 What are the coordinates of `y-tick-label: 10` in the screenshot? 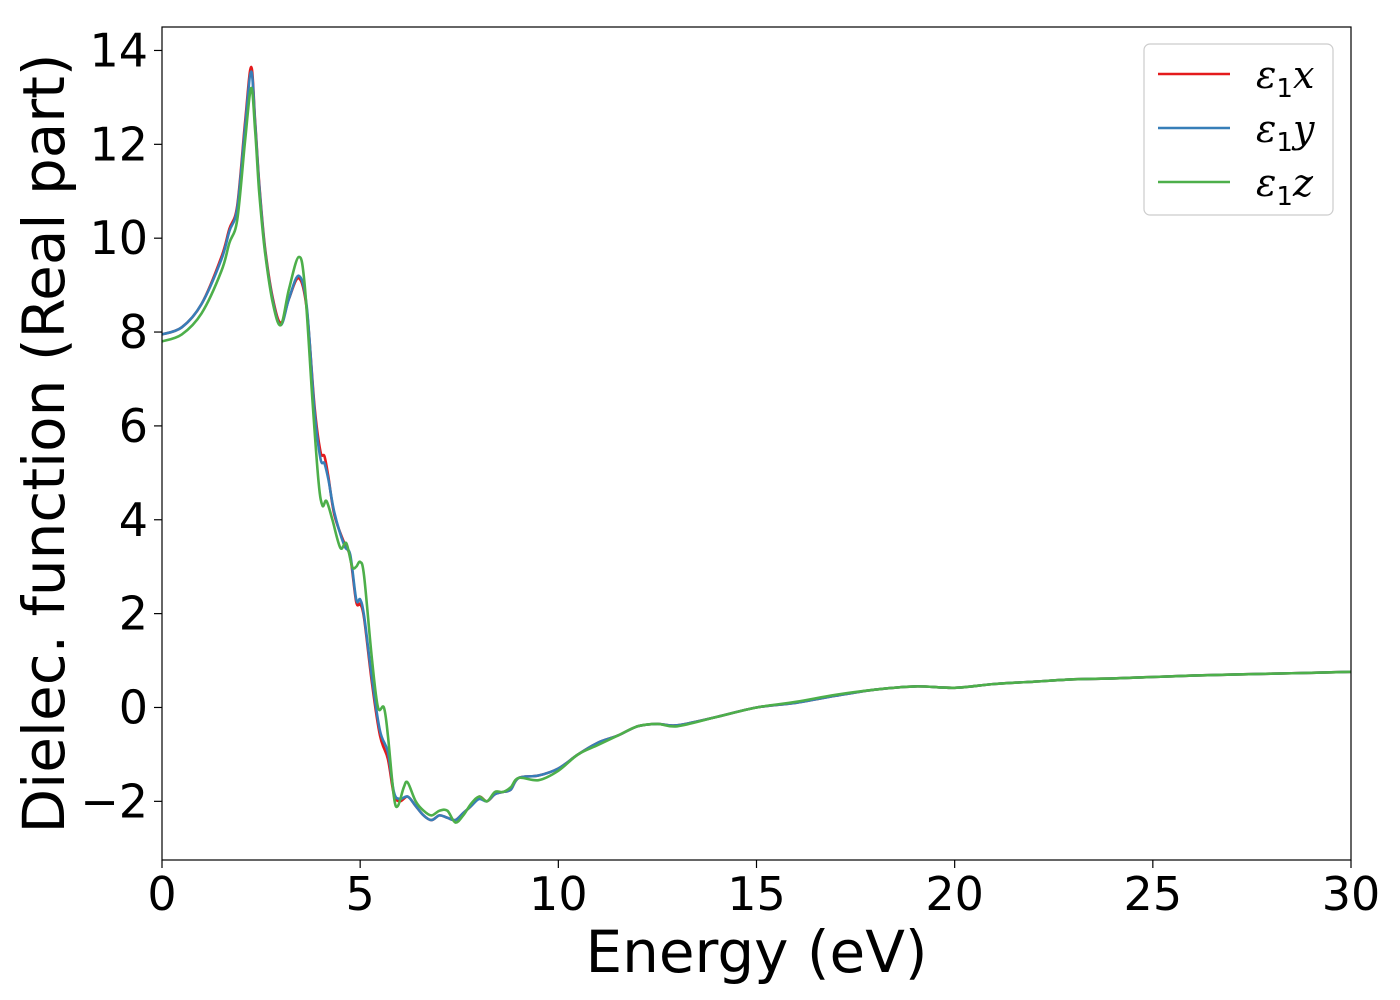 It's located at (118, 238).